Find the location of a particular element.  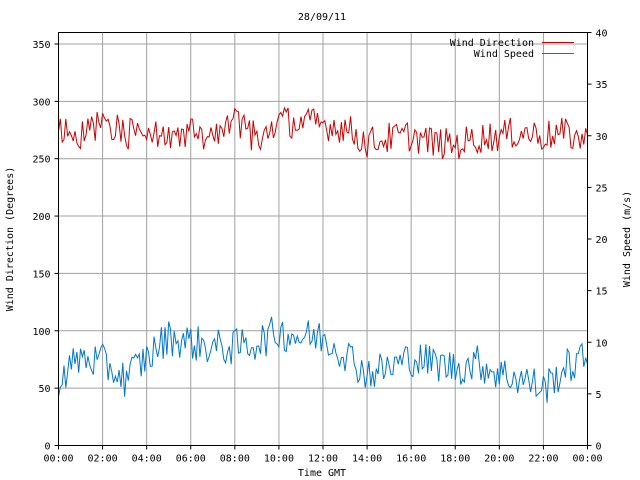

x-axis-label: Time GMT is located at coordinates (322, 473).